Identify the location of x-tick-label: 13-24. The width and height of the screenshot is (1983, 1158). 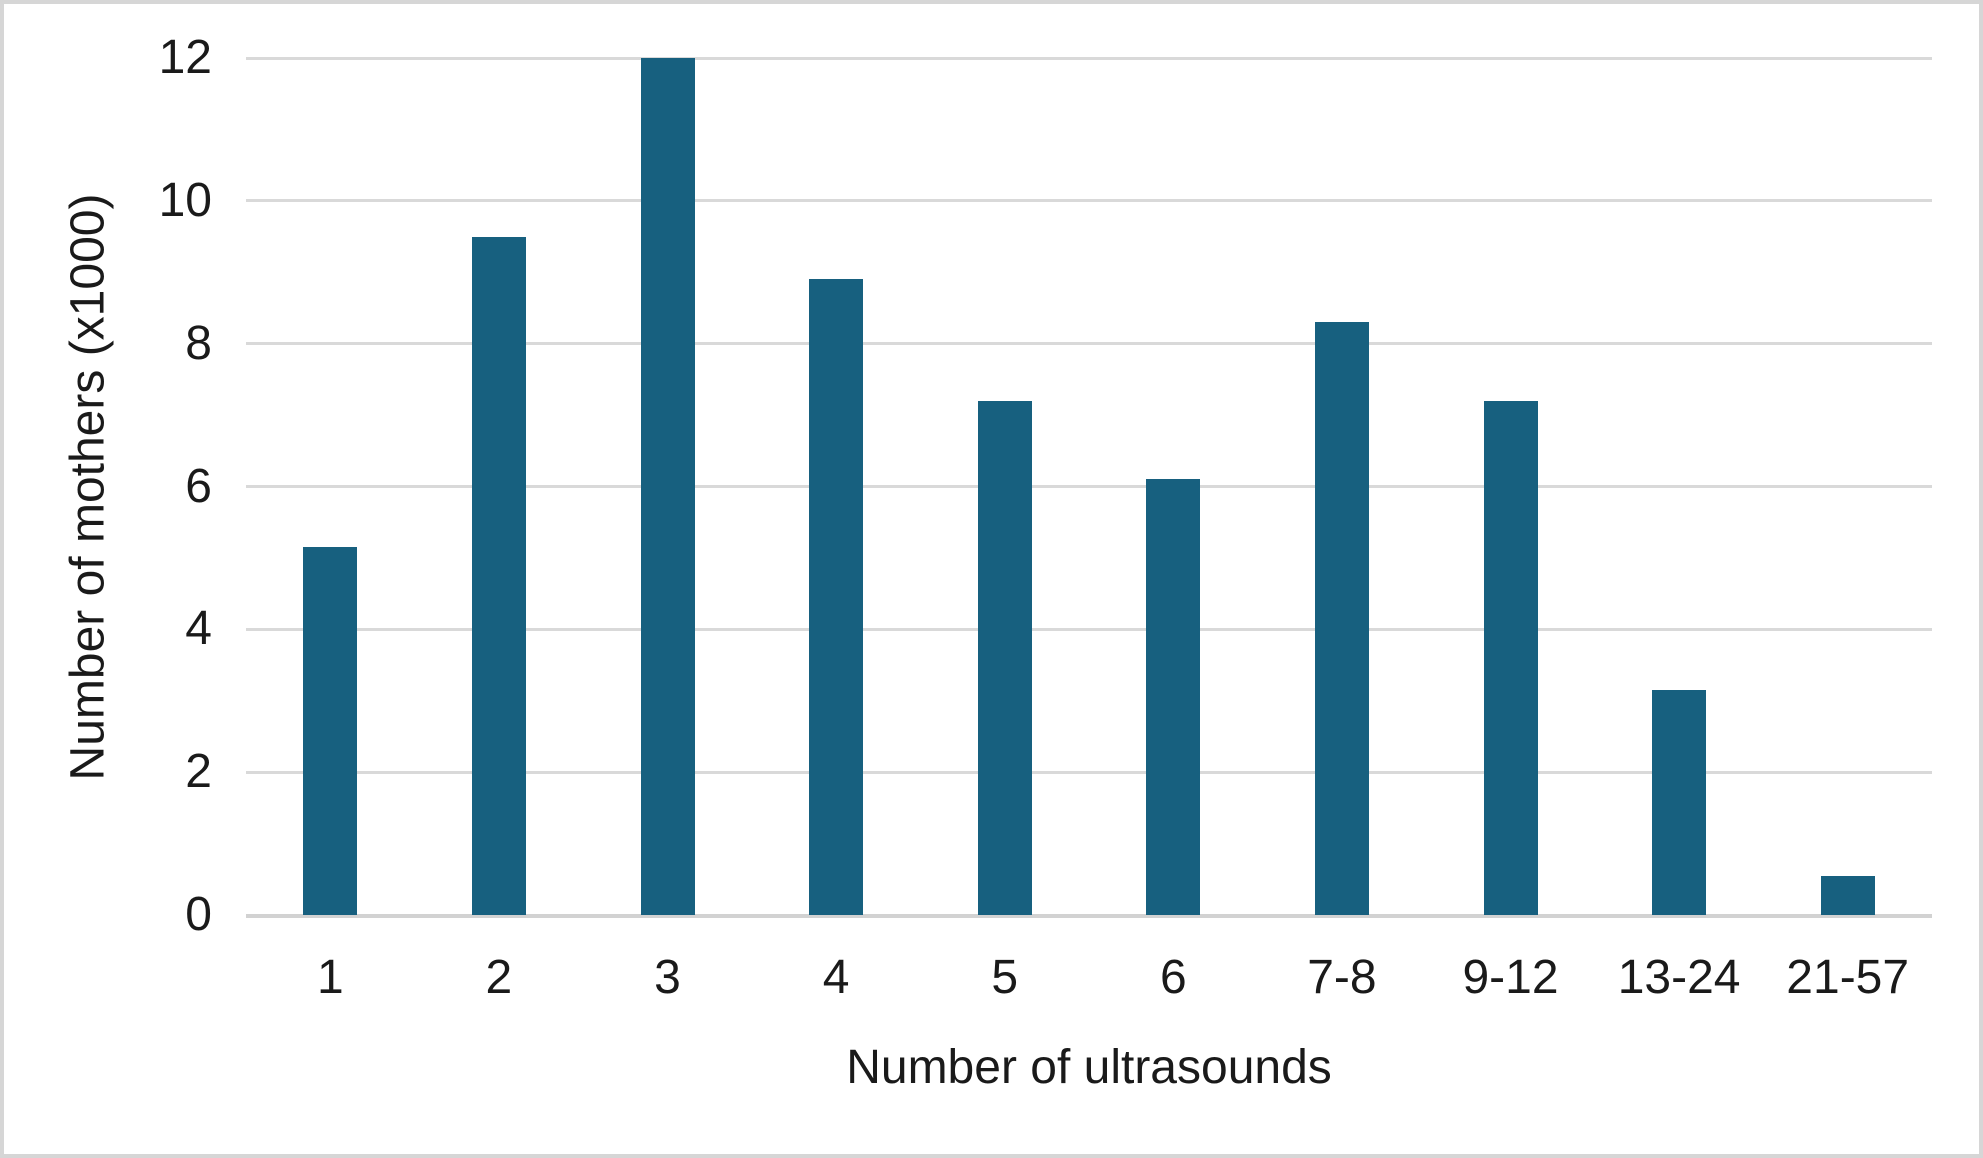
(1679, 977).